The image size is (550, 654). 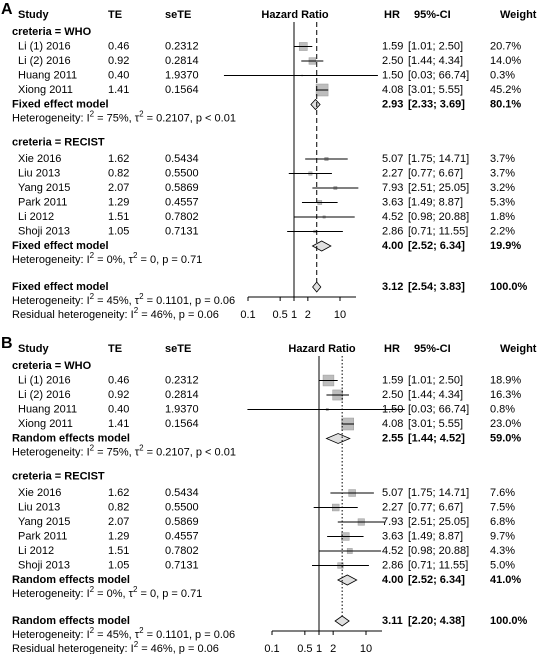 What do you see at coordinates (39, 493) in the screenshot?
I see `study-name: Xie 2016` at bounding box center [39, 493].